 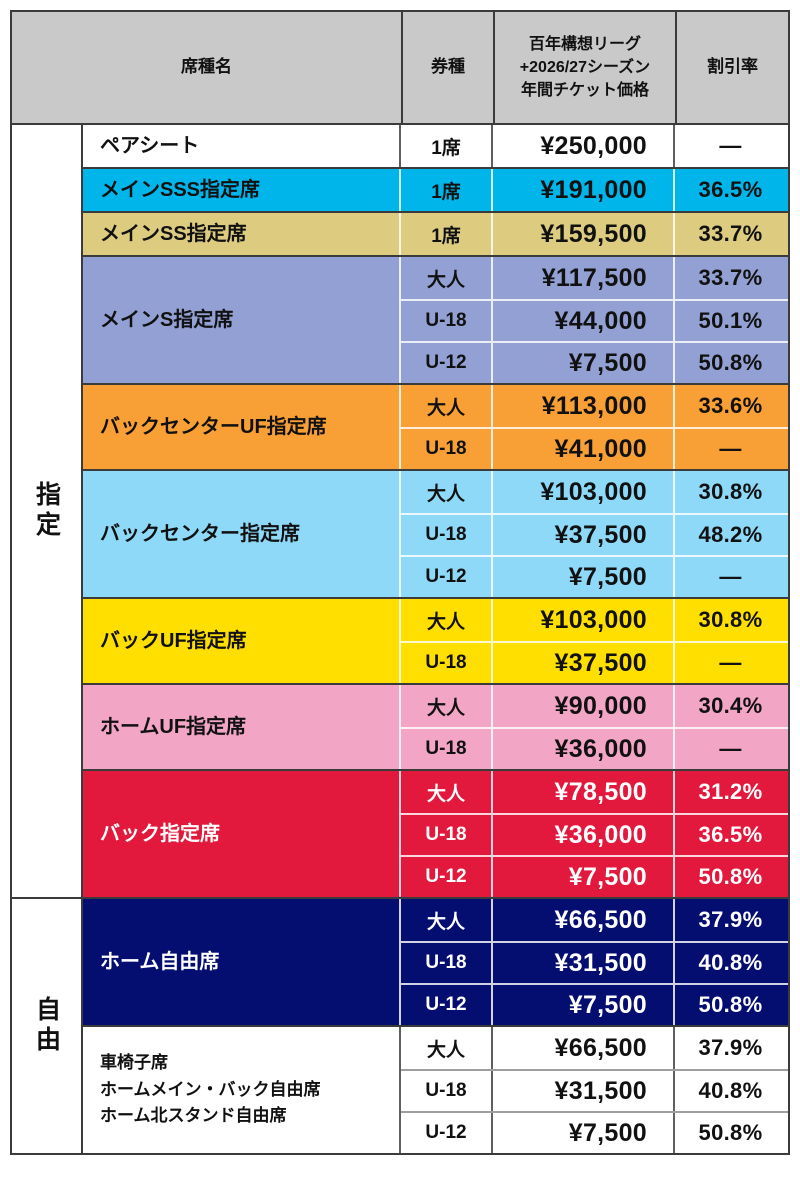 I want to click on discount-cell: 37.9%, so click(x=730, y=919).